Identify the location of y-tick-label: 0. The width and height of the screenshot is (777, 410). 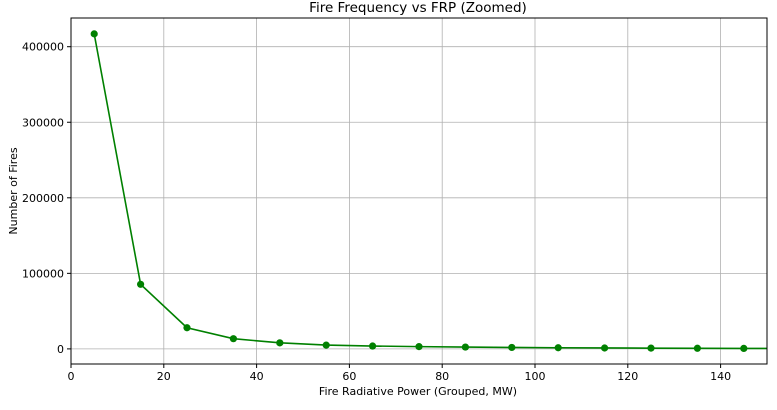
(60, 349).